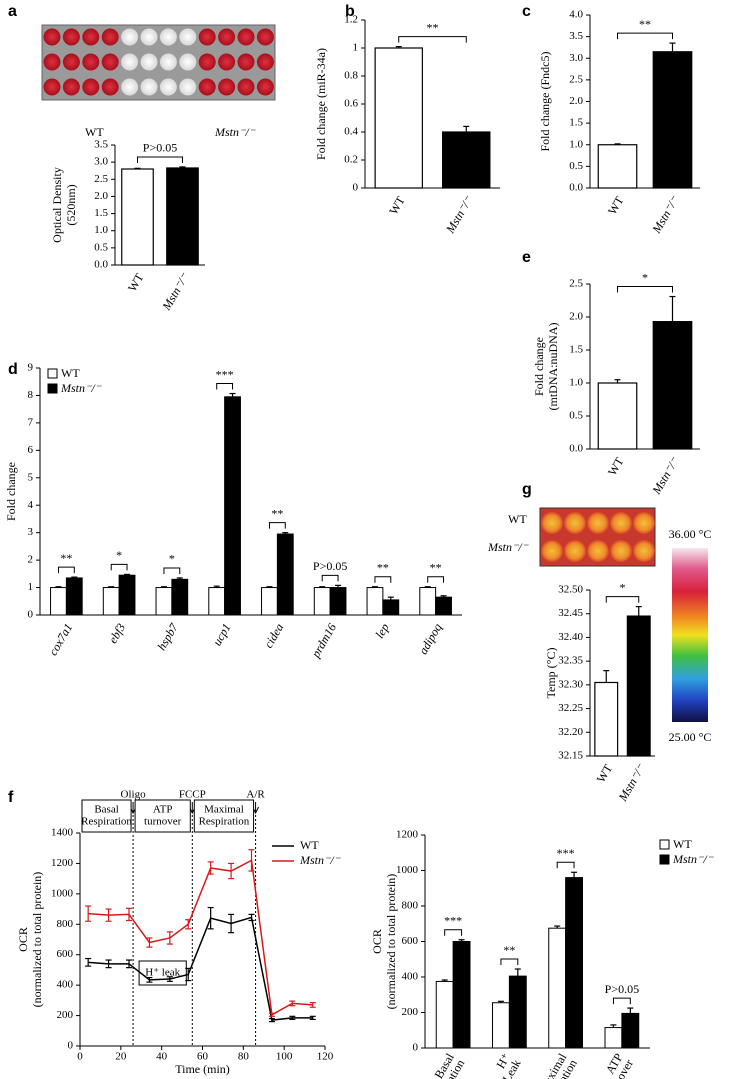 Image resolution: width=736 pixels, height=1079 pixels. I want to click on y-tick-label: 32.45, so click(570, 613).